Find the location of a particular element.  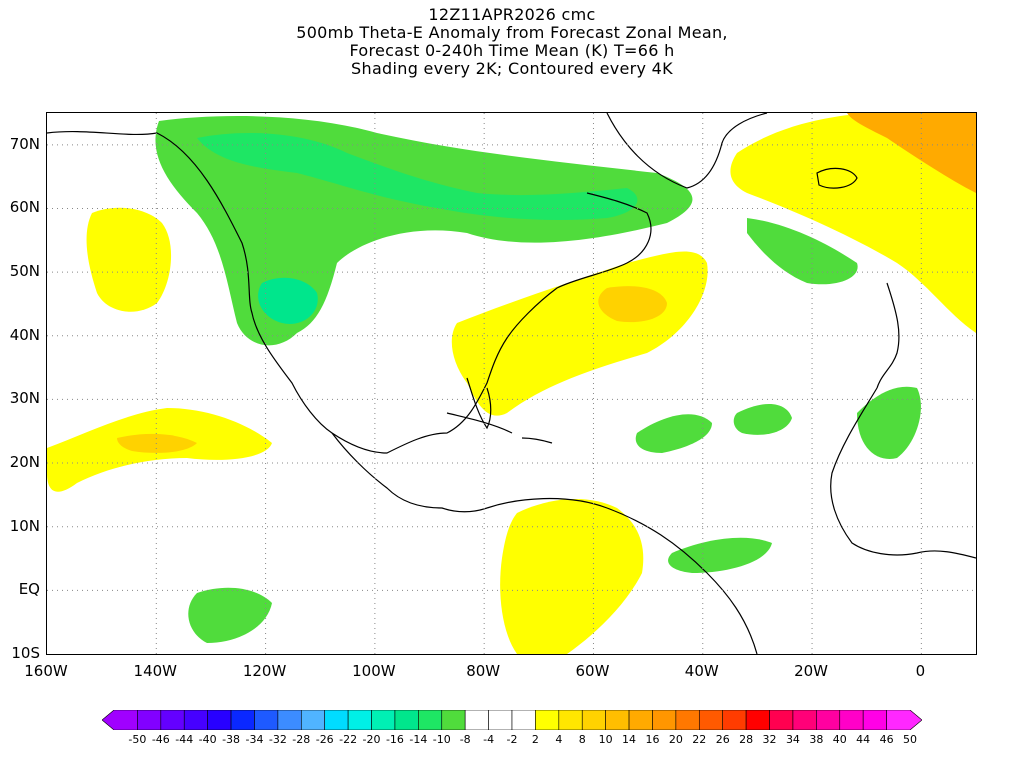

lat-tick-label: 30N is located at coordinates (24, 398).